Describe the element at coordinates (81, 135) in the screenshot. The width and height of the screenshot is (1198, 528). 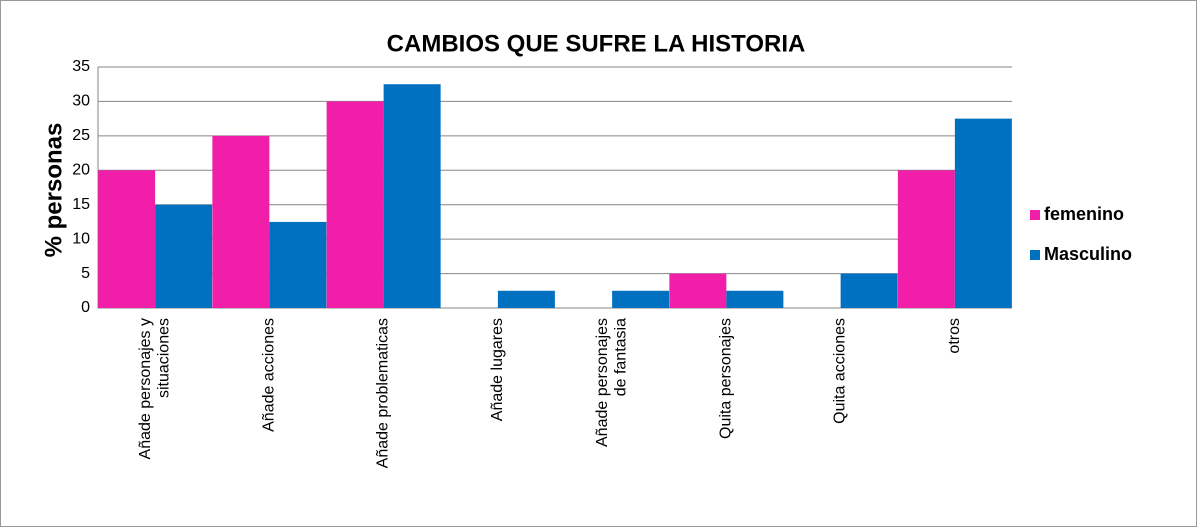
I see `y-tick-label: 25` at that location.